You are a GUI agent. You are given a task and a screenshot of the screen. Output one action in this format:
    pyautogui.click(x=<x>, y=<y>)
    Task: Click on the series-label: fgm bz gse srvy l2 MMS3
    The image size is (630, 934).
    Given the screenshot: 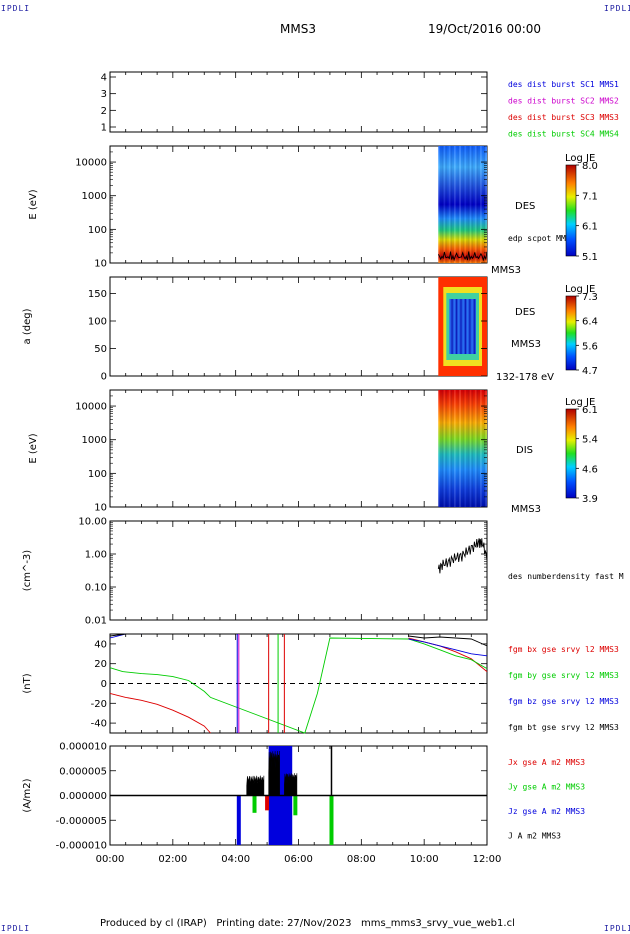 What is the action you would take?
    pyautogui.click(x=563, y=701)
    